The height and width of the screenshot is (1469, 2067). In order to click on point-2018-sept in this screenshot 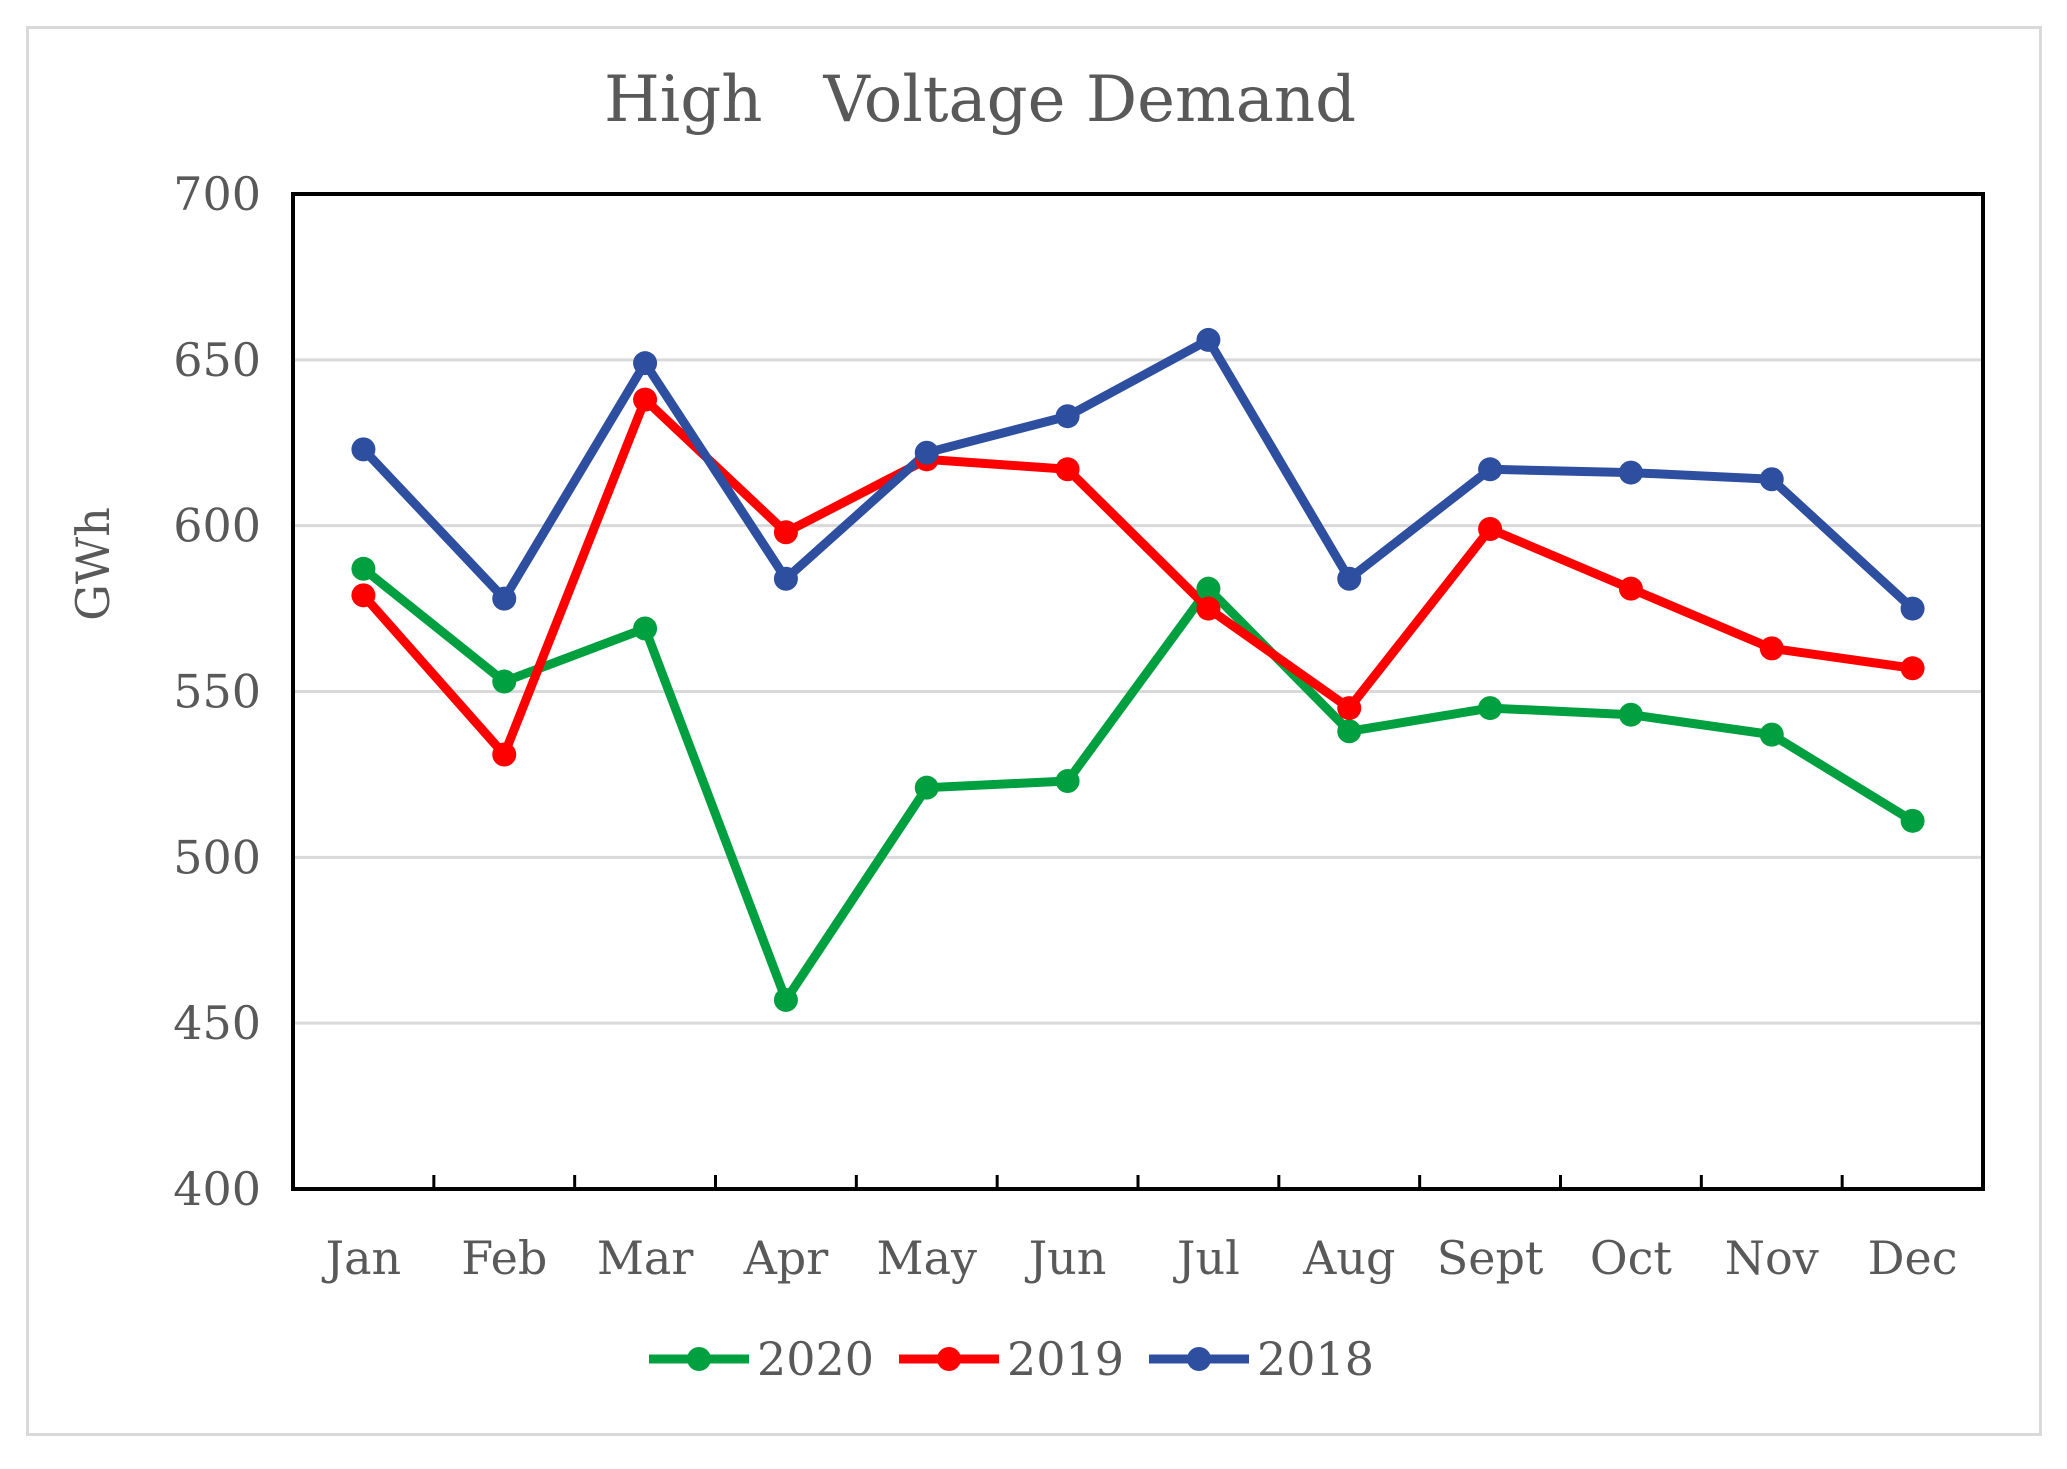, I will do `click(1490, 469)`.